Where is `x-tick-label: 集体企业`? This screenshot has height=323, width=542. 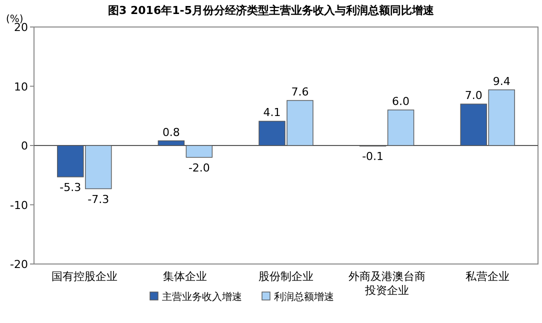
x-tick-label: 集体企业 is located at coordinates (185, 276).